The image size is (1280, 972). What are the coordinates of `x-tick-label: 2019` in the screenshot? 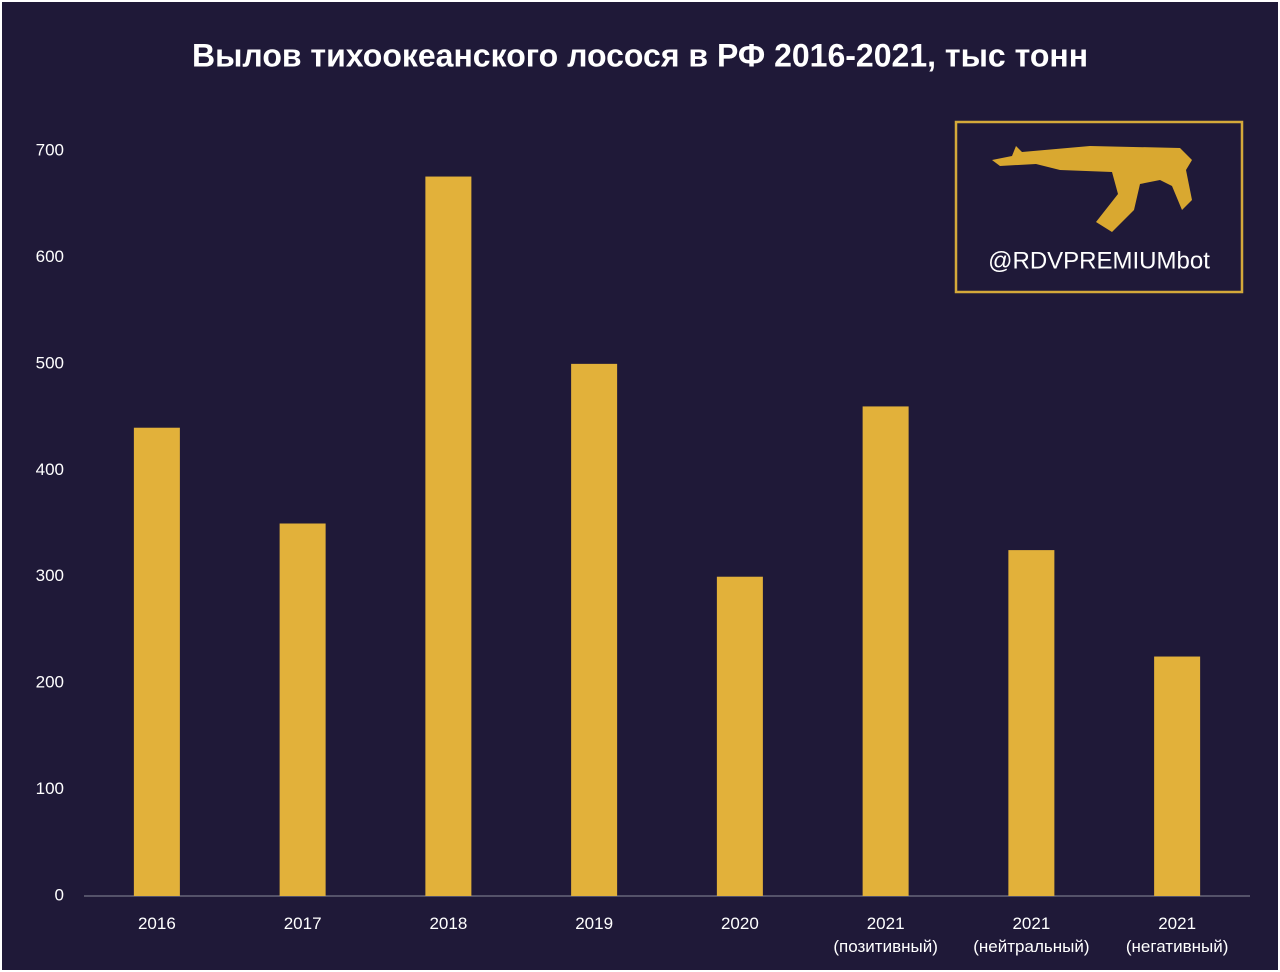 It's located at (594, 923).